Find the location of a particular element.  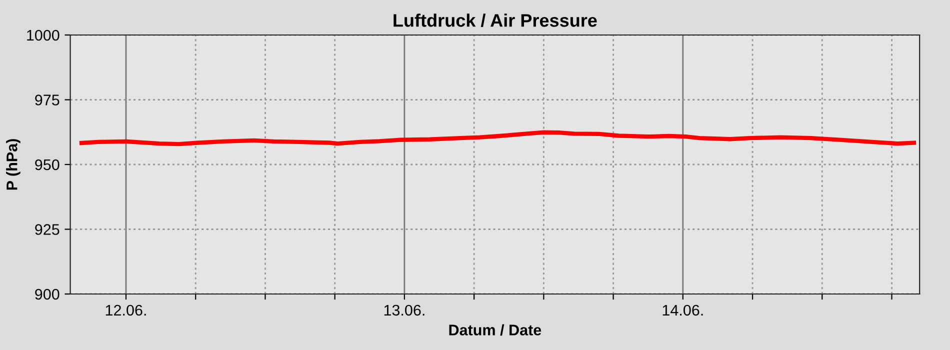

y-tick-label: 1000 is located at coordinates (43, 35).